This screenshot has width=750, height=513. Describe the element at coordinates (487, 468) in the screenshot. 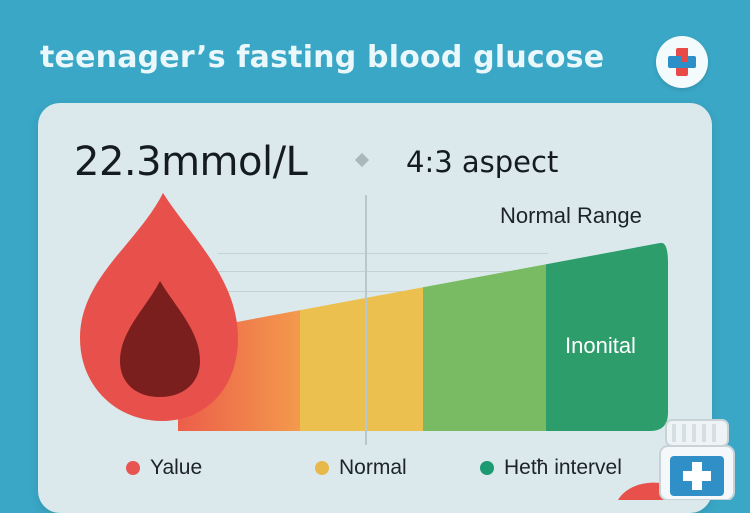

I see `green-dot-icon` at that location.